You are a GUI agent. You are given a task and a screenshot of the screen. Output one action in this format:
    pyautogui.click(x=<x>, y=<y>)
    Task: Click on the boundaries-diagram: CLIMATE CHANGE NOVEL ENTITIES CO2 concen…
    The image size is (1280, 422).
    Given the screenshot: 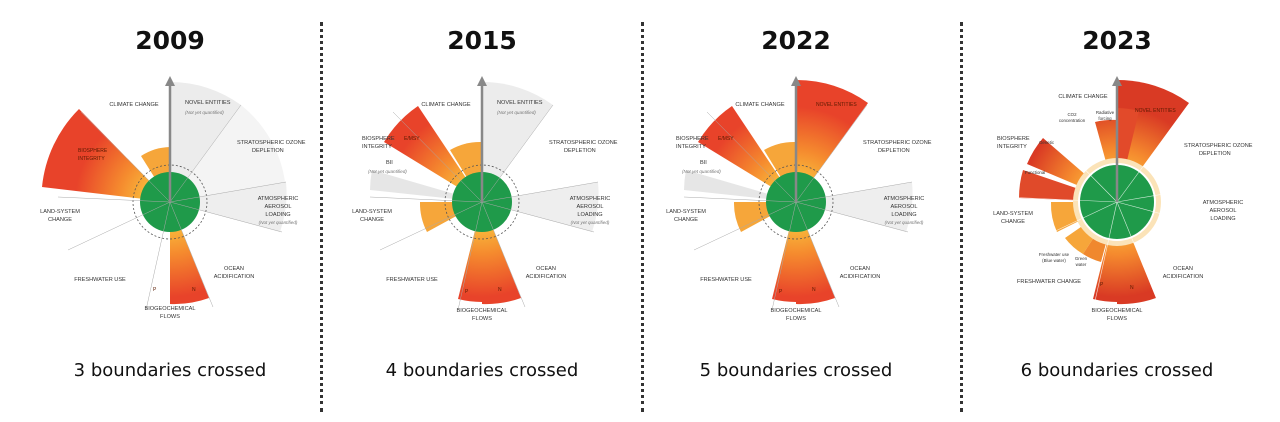 What is the action you would take?
    pyautogui.click(x=1123, y=199)
    